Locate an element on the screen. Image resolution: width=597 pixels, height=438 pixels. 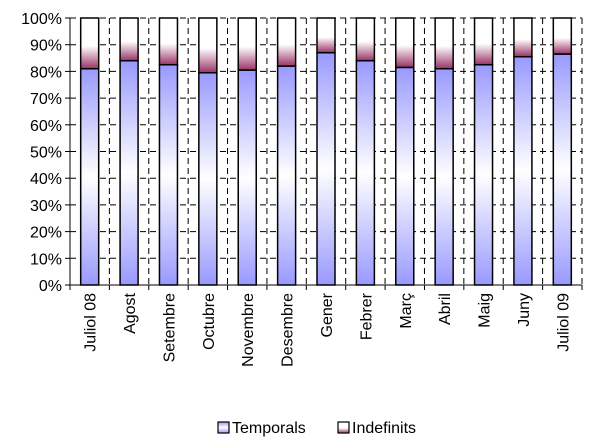
legend-swatch-temporals is located at coordinates (223, 427).